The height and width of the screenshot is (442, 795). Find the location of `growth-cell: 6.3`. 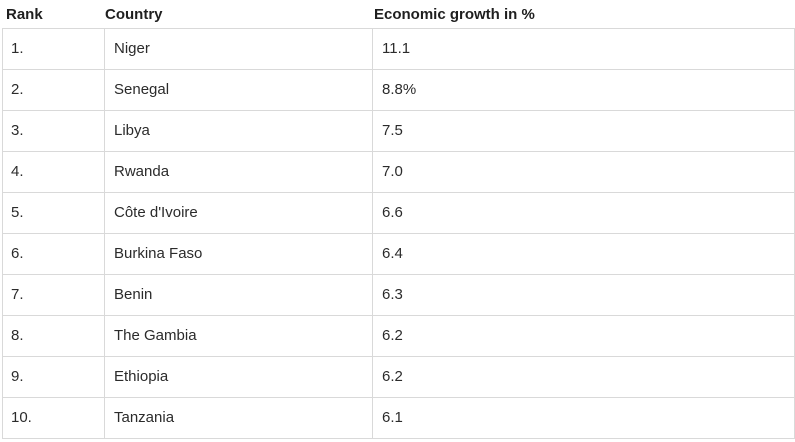

growth-cell: 6.3 is located at coordinates (582, 295).